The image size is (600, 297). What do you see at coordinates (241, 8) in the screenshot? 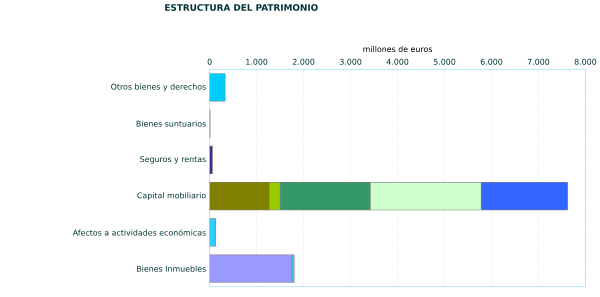
I see `chart-title: ESTRUCTURA DEL PATRIMONIO` at bounding box center [241, 8].